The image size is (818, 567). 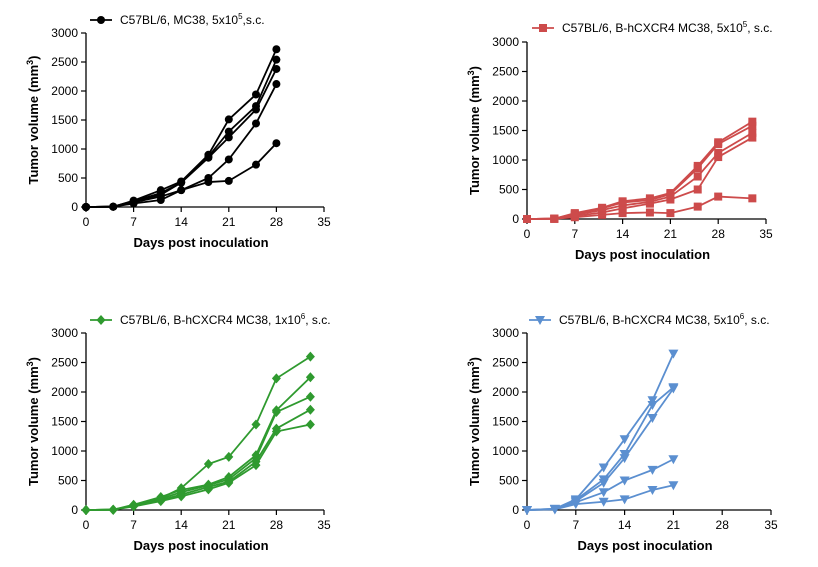 I want to click on y-axis-title: Tumor volume (mm3), so click(x=474, y=130).